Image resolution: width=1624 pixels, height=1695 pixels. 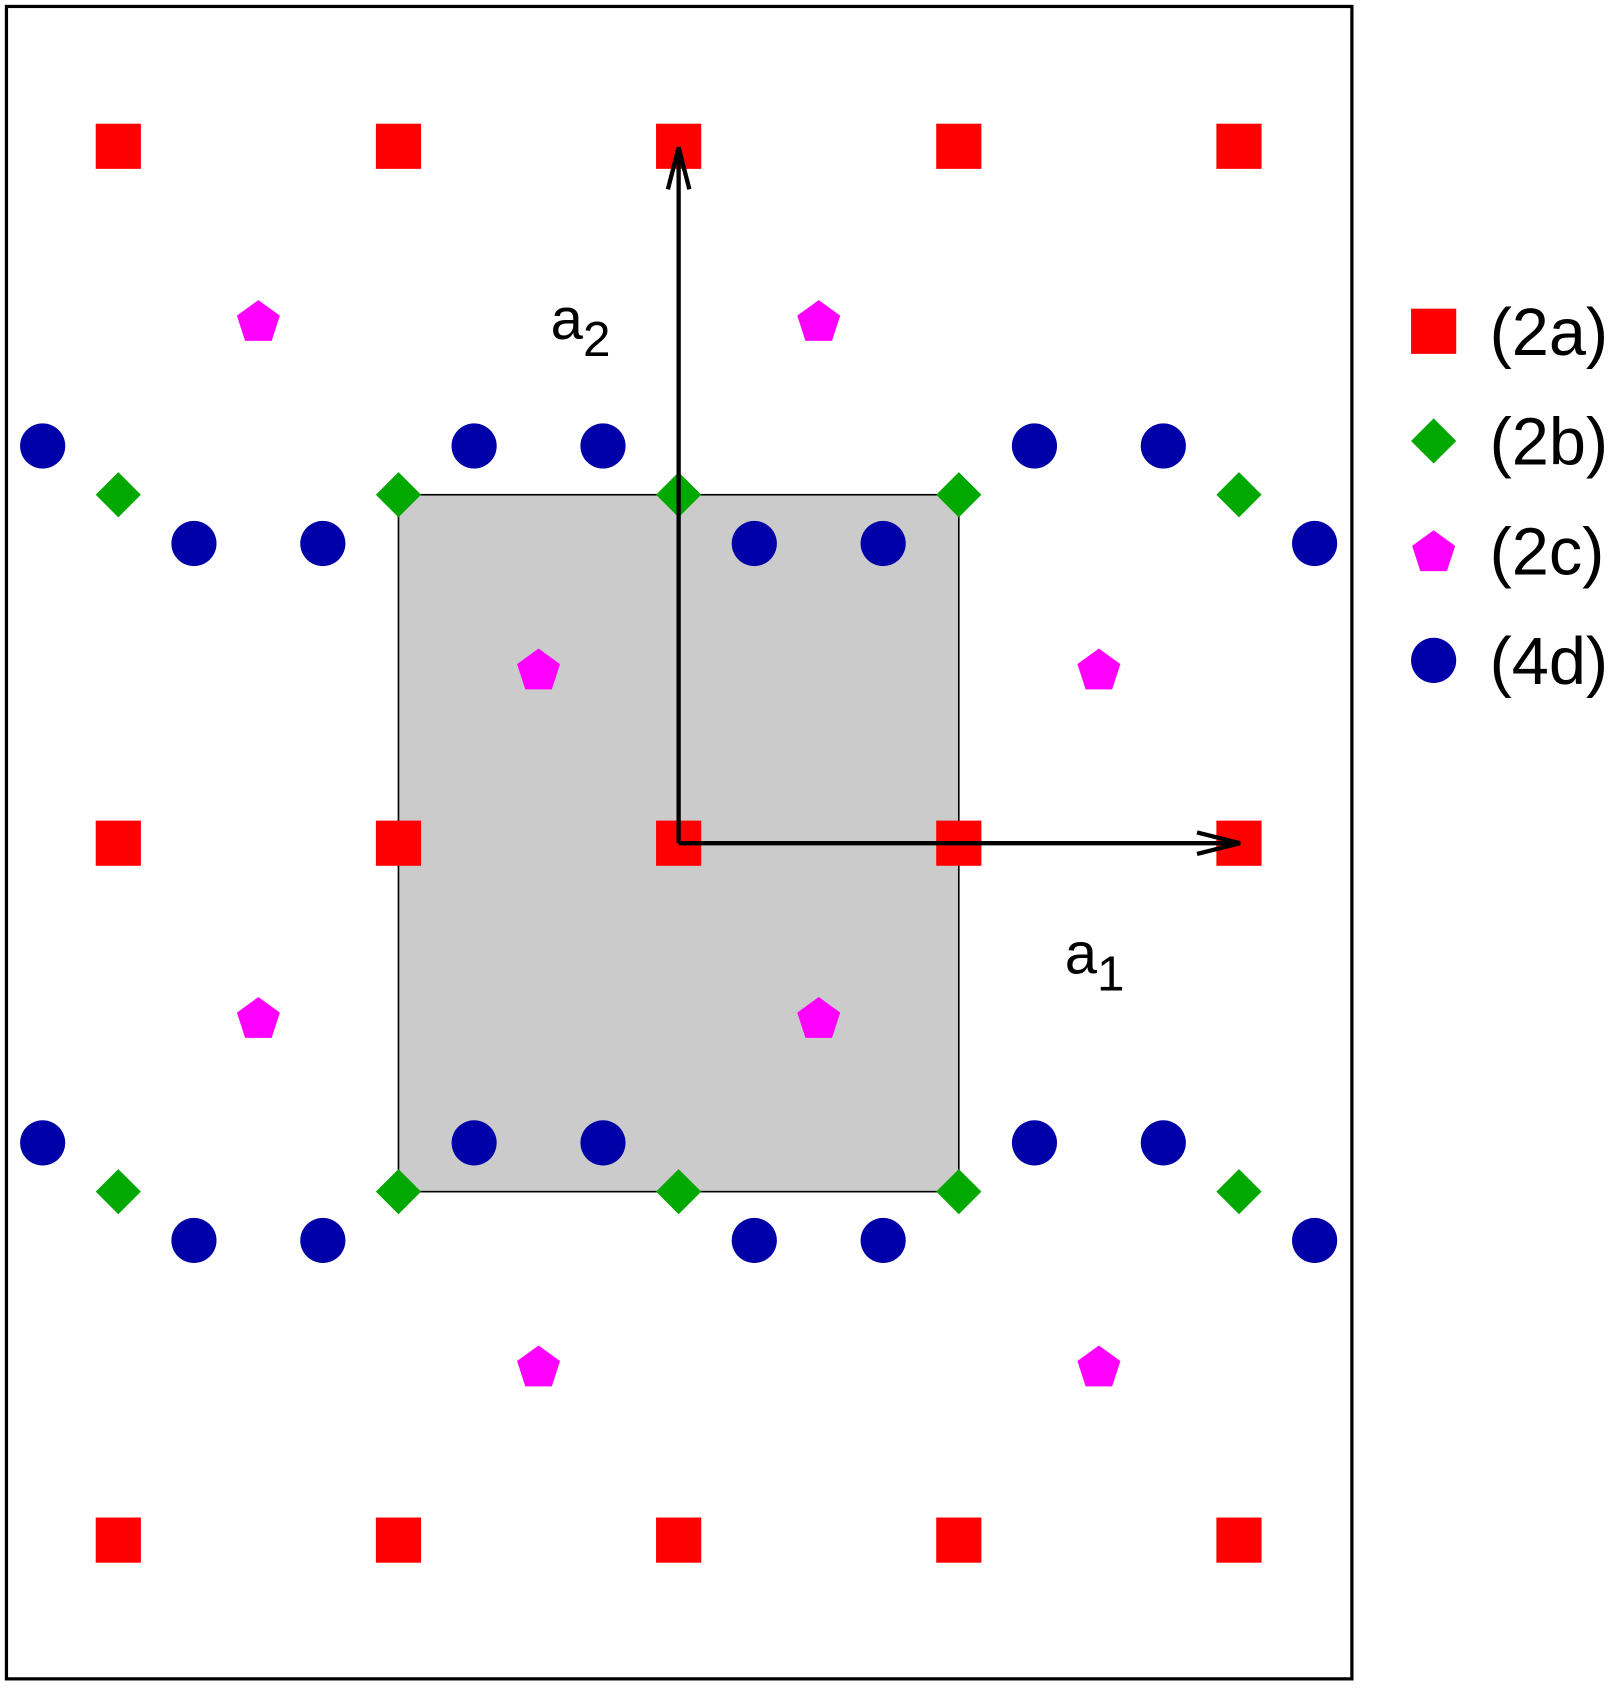 I want to click on vector-a1, so click(x=959, y=843).